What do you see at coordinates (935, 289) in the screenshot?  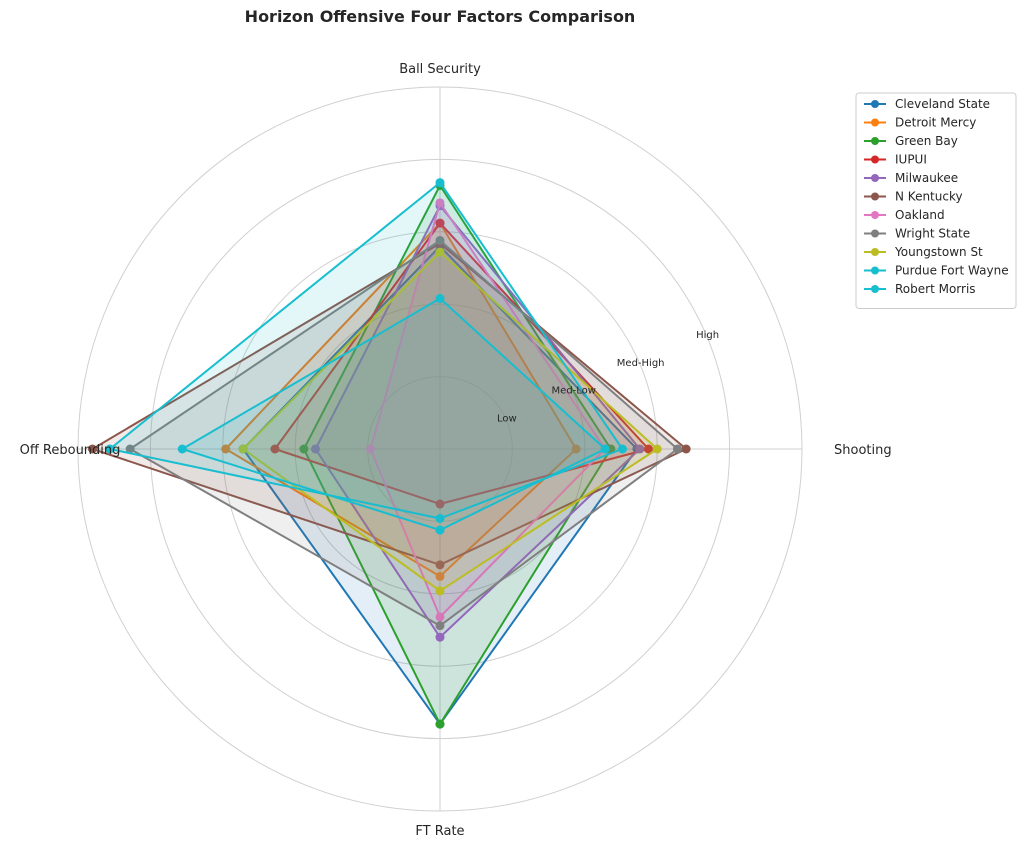 I see `legend-label: Robert Morris` at bounding box center [935, 289].